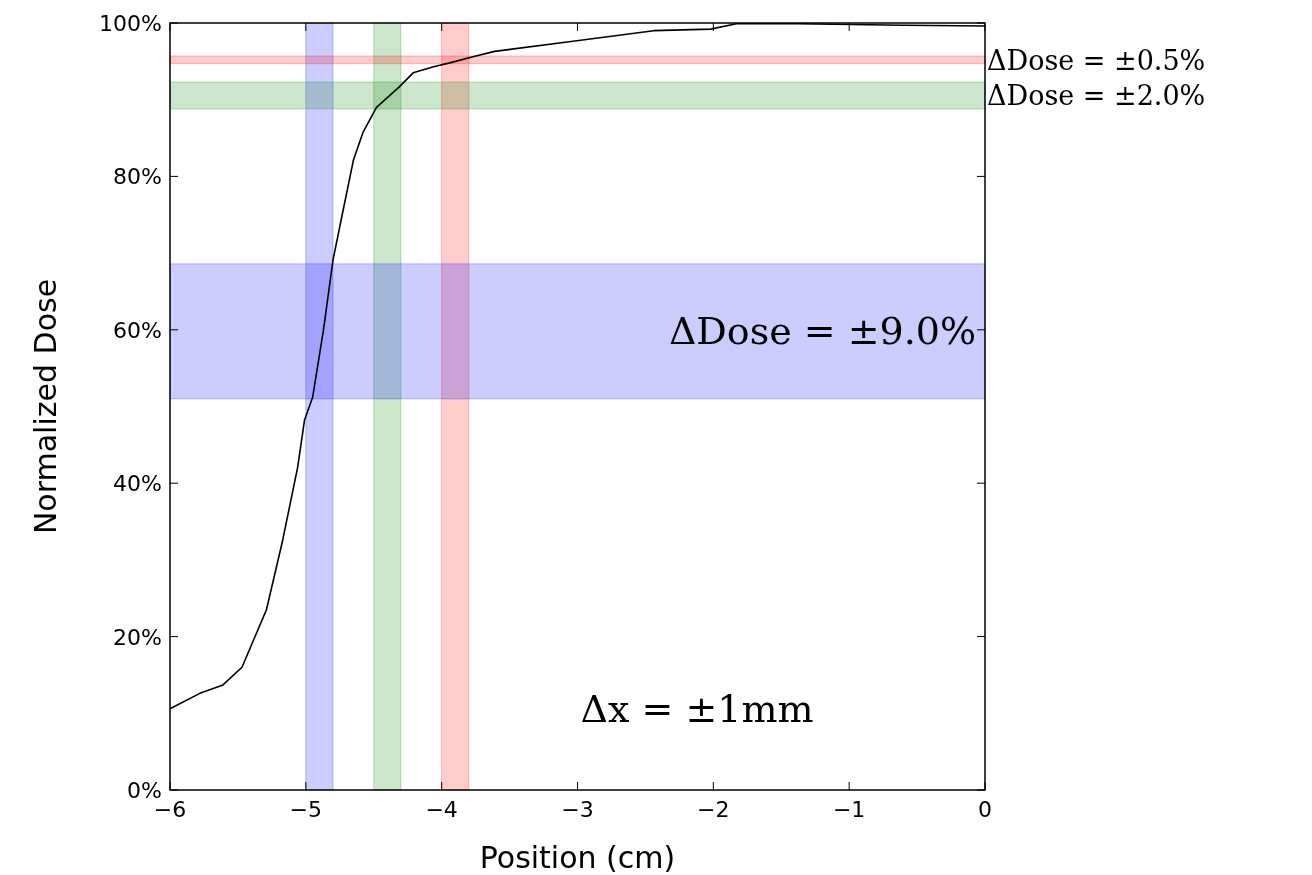  I want to click on x-tick-label: 0, so click(985, 809).